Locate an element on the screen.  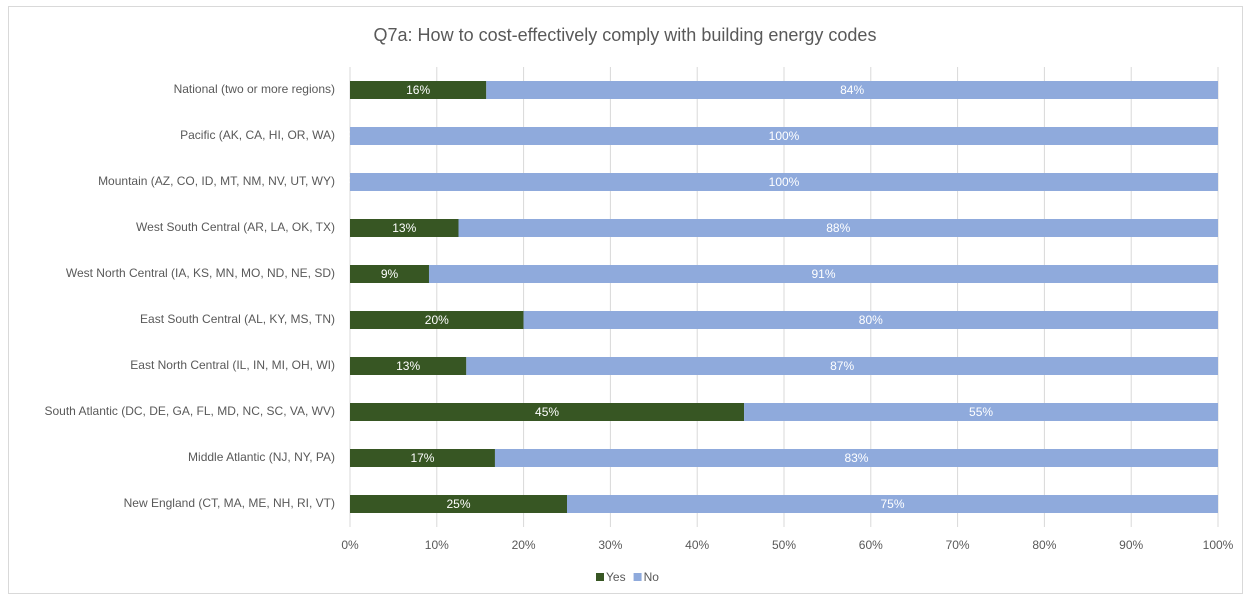
x-tick-label: 70% is located at coordinates (958, 545).